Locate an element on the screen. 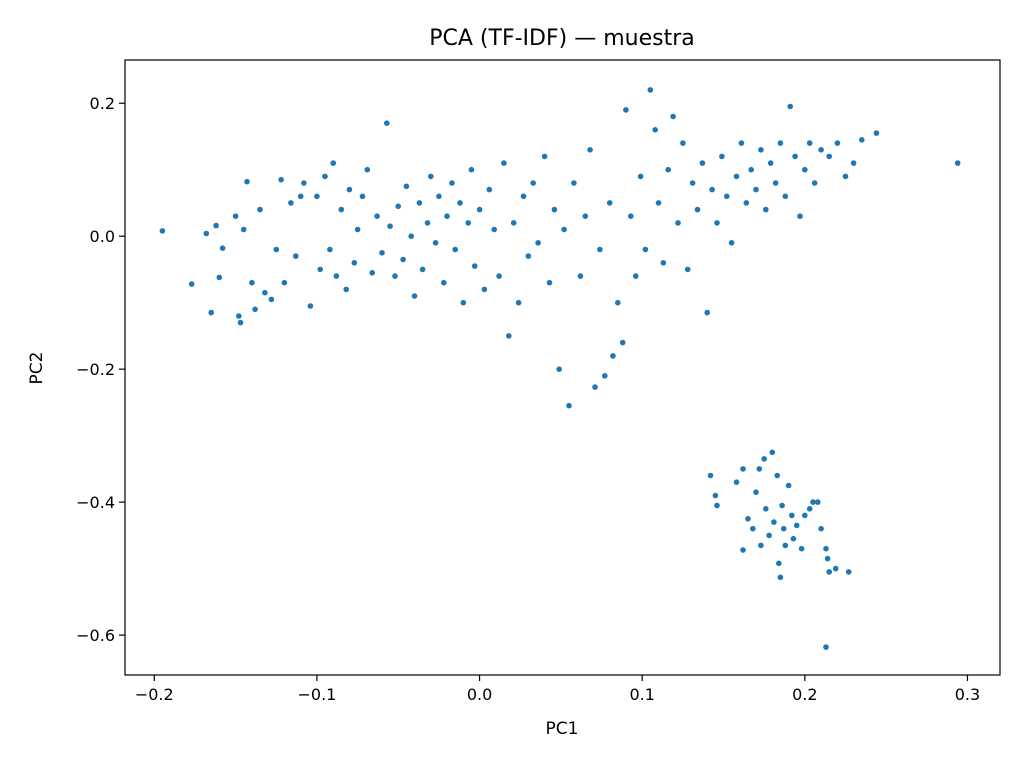  y-axis-ticks: 0.2 0.0 −0.2 −0.4 −0.6 is located at coordinates (100, 369).